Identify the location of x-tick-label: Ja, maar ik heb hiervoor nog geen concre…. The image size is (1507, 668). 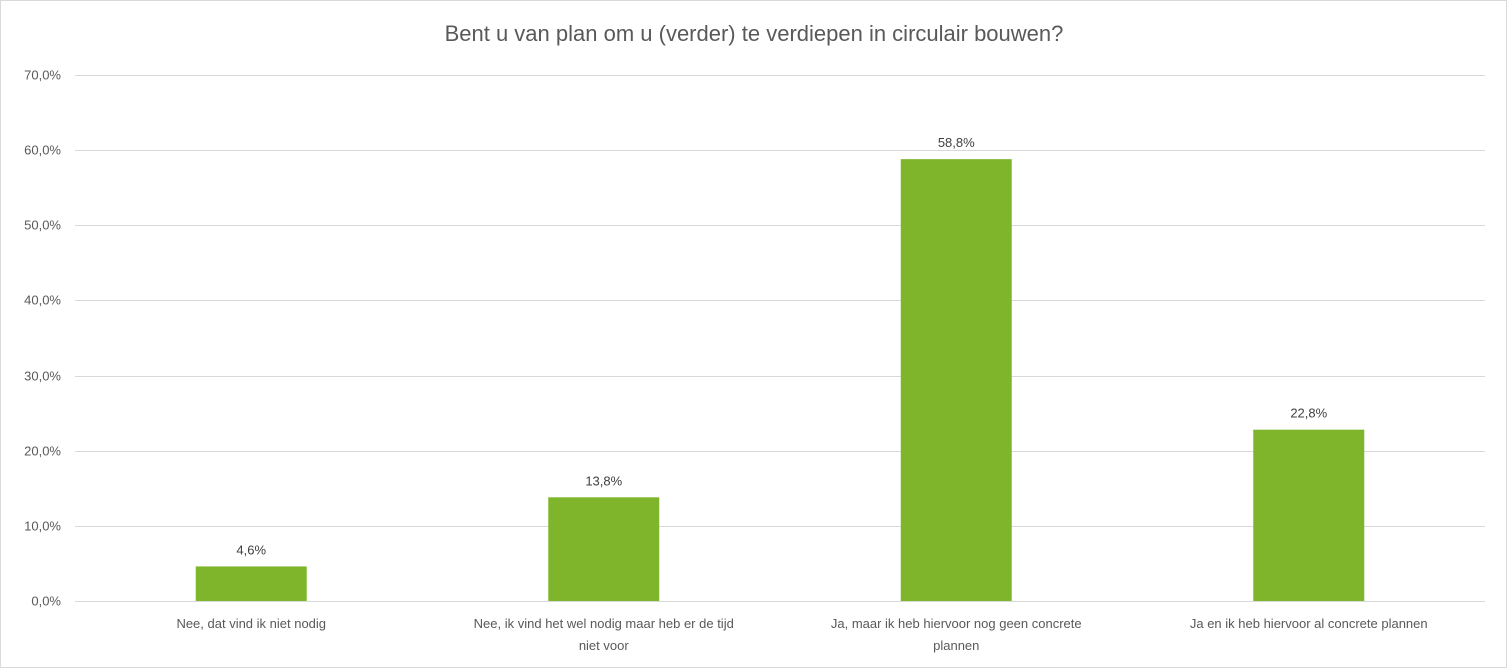
(956, 623).